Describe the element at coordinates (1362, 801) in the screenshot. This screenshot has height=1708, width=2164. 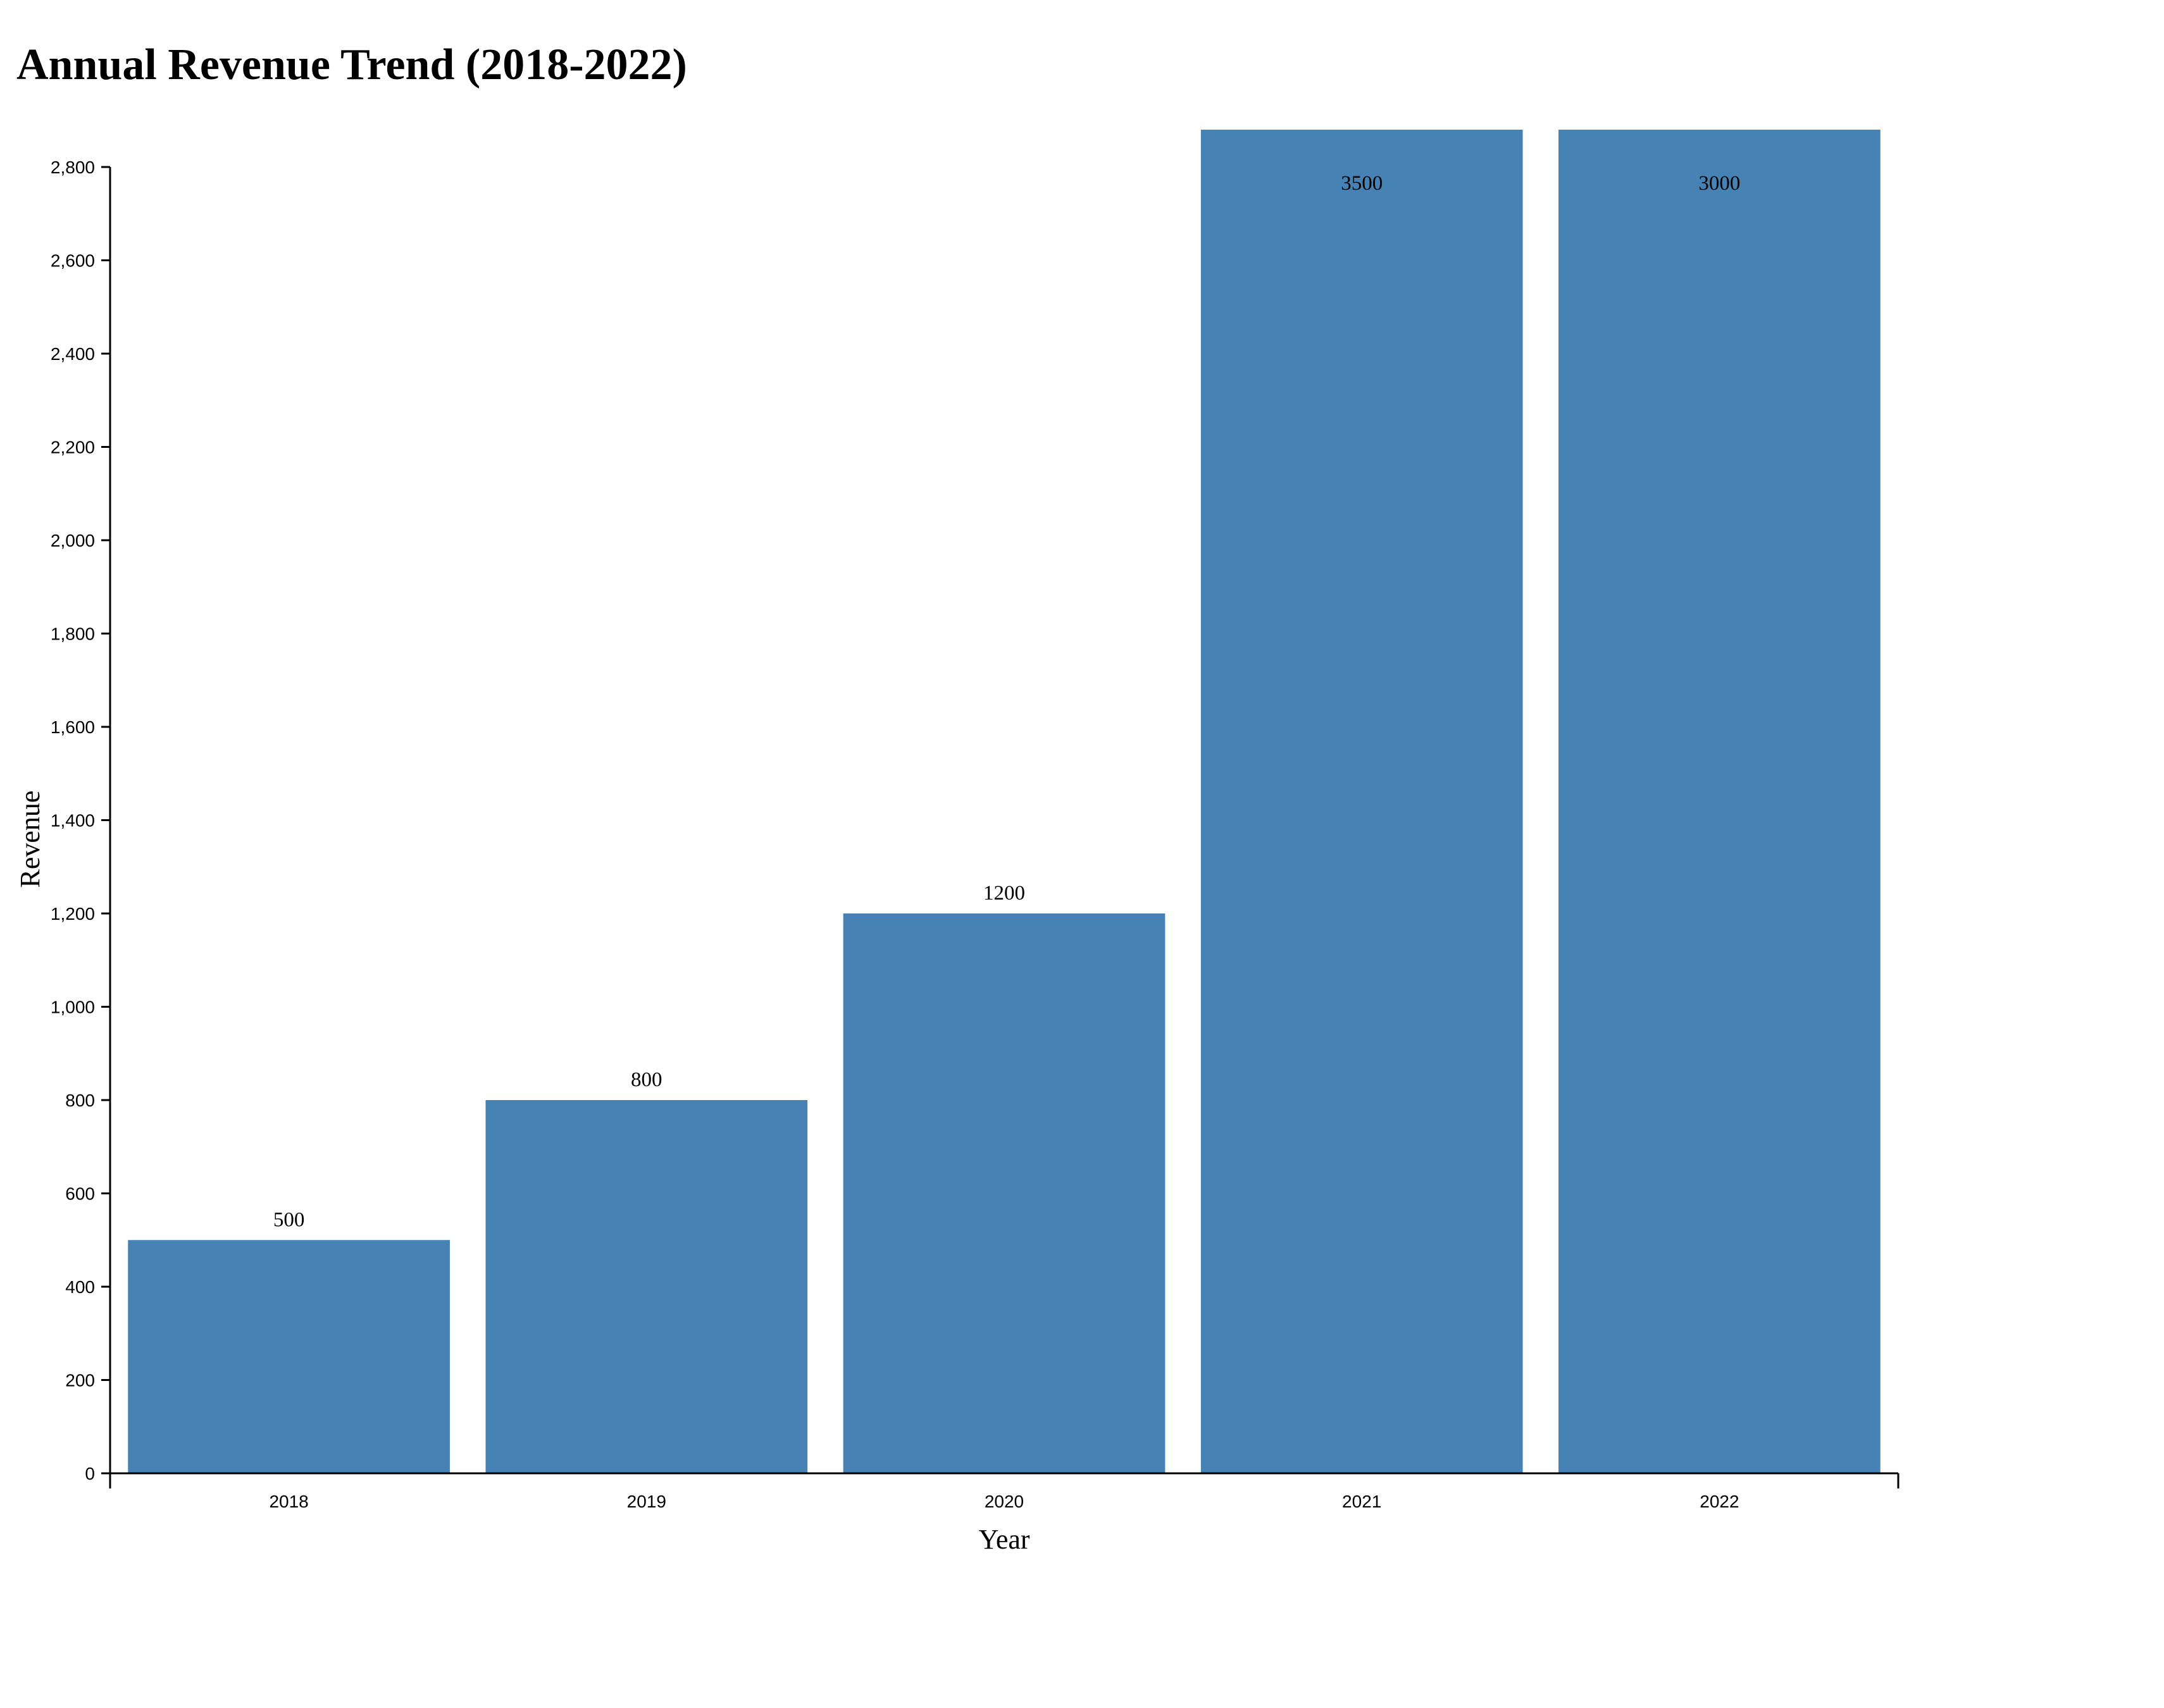
I see `bar-2021` at that location.